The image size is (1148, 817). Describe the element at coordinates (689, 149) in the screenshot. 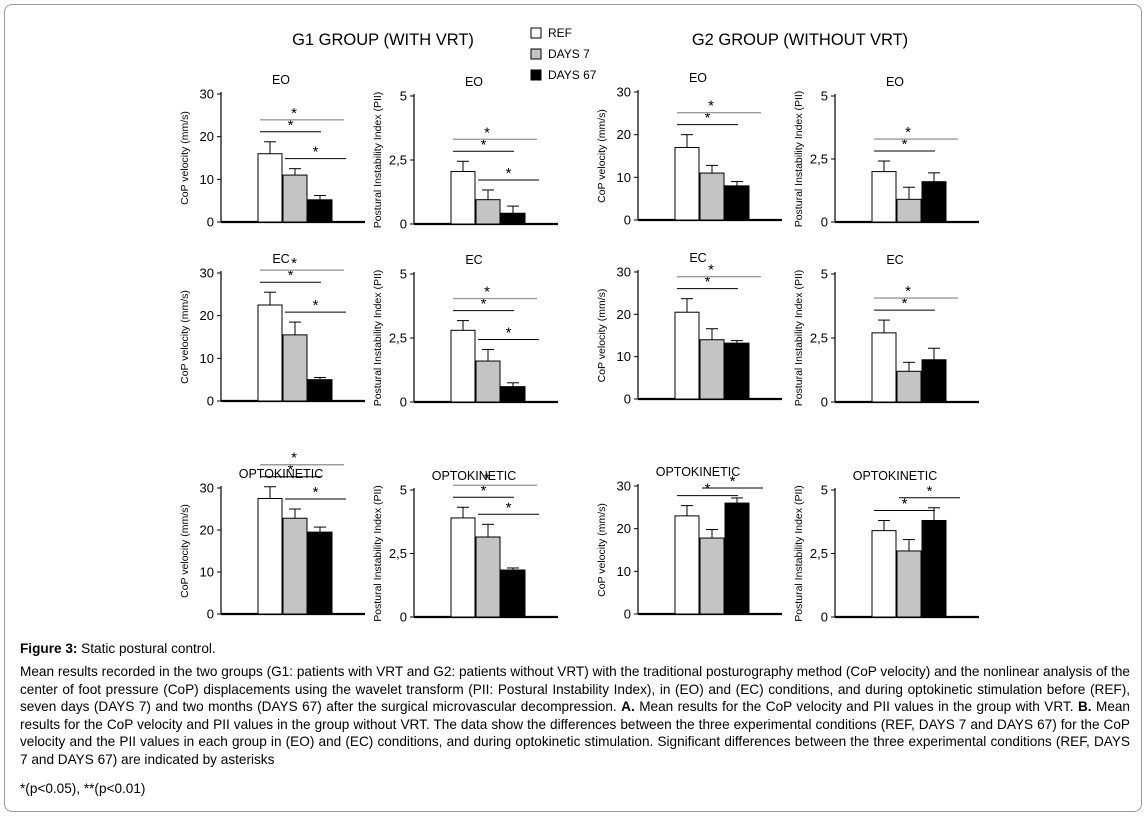

I see `chart-panel: 0 10 20 30 EO CoP velocity (mm/s) **` at that location.